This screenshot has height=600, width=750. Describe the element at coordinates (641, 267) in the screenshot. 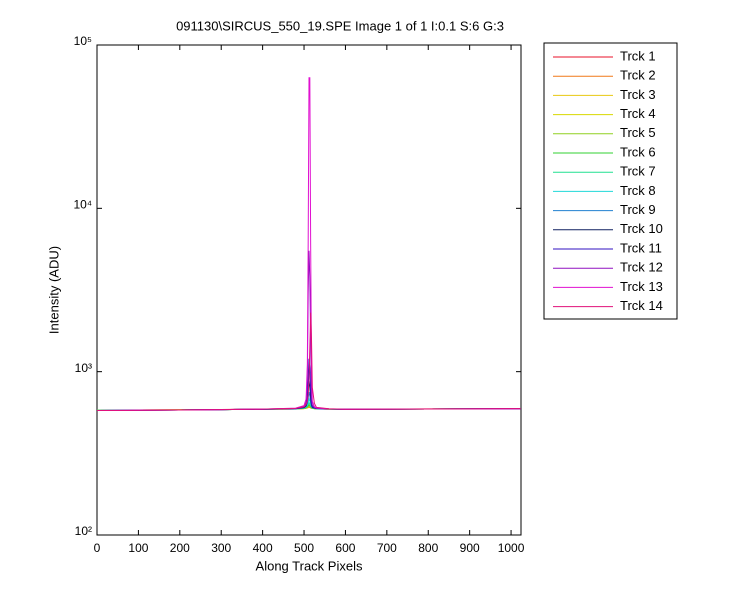

I see `legend-label: Trck 12` at that location.